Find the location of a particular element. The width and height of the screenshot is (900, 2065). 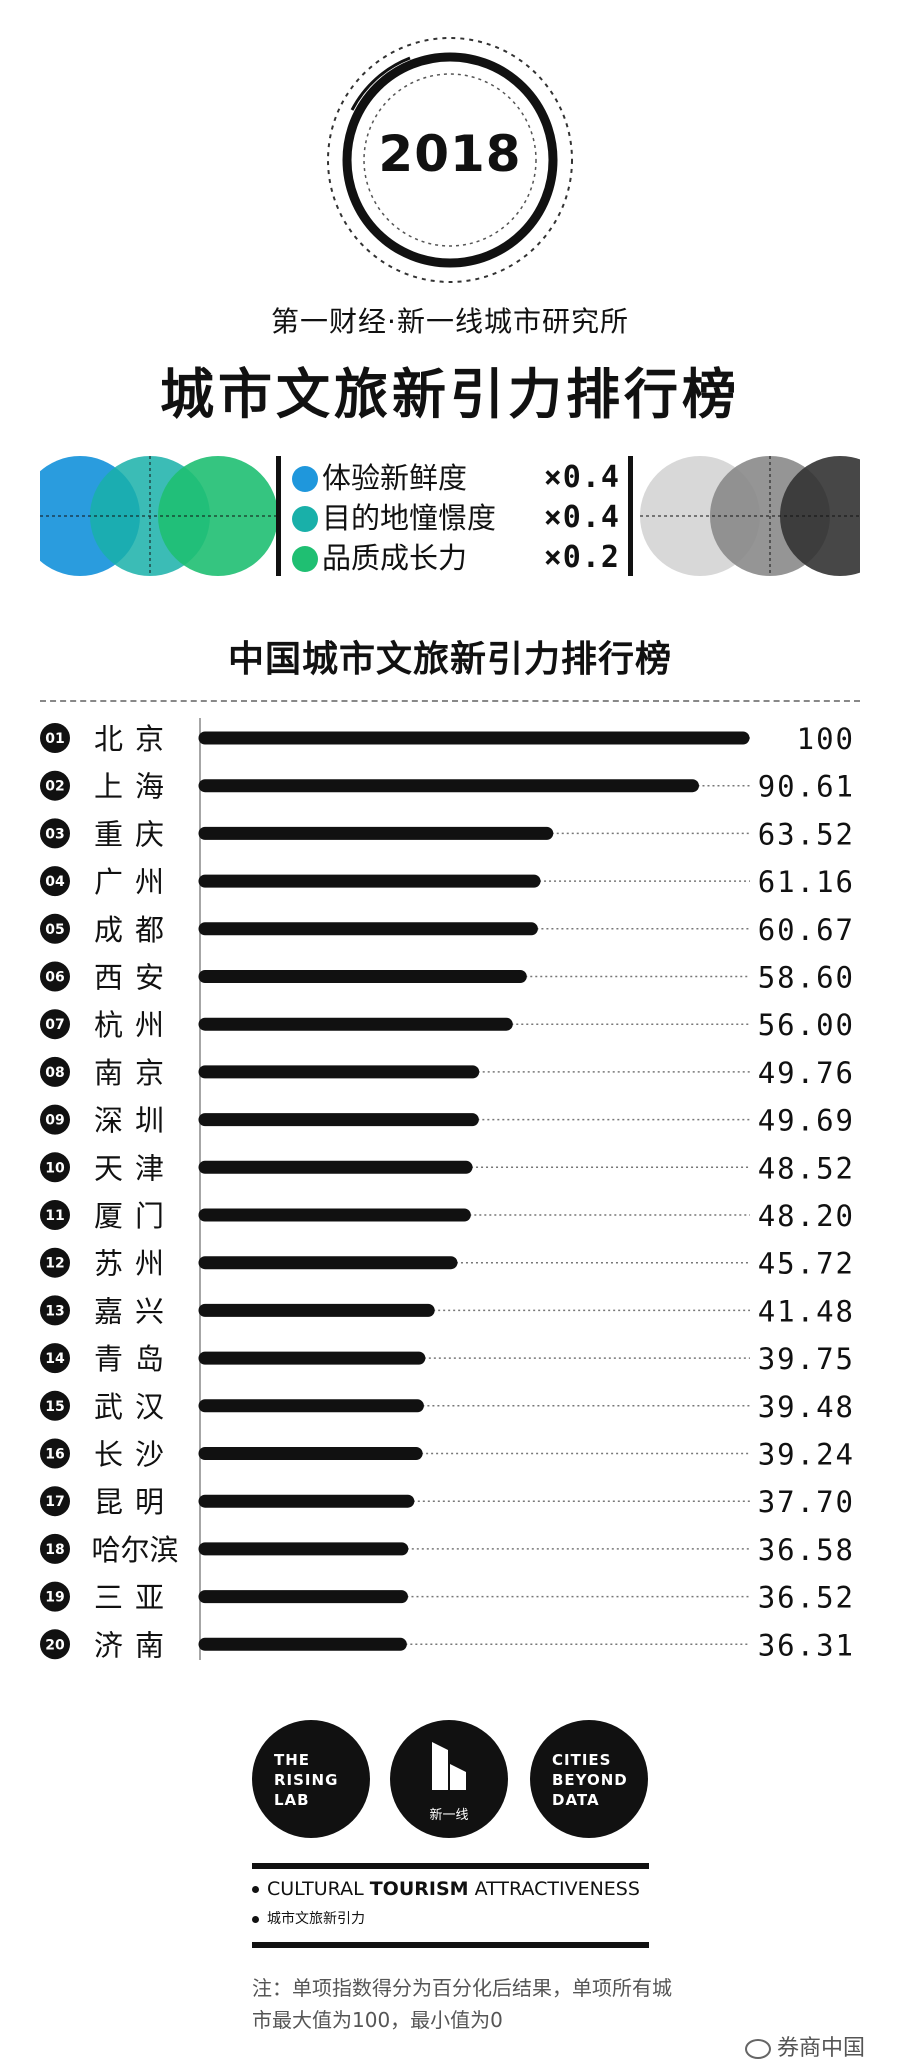

rank-number: 04 is located at coordinates (55, 882).